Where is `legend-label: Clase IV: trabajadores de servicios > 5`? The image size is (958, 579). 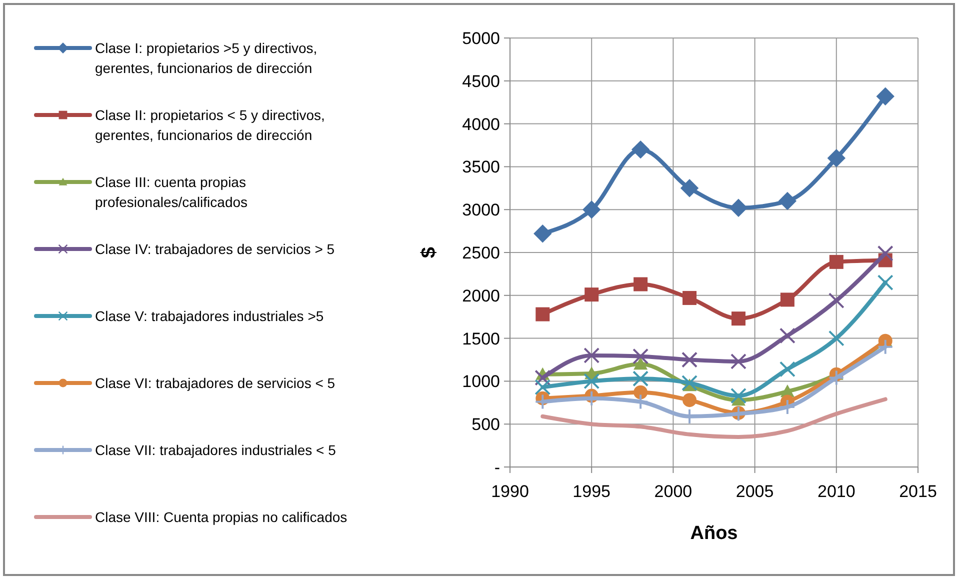 legend-label: Clase IV: trabajadores de servicios > 5 is located at coordinates (215, 248).